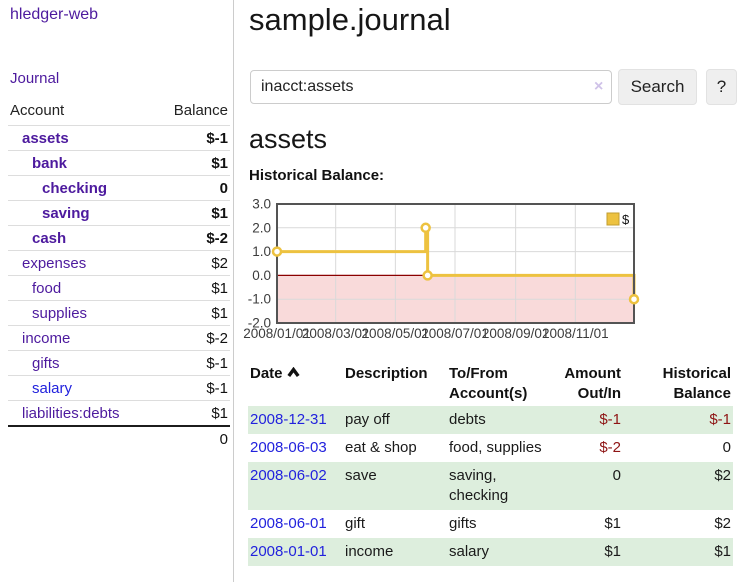 The image size is (742, 582). What do you see at coordinates (288, 551) in the screenshot?
I see `transaction-date-link: 2008-01-01` at bounding box center [288, 551].